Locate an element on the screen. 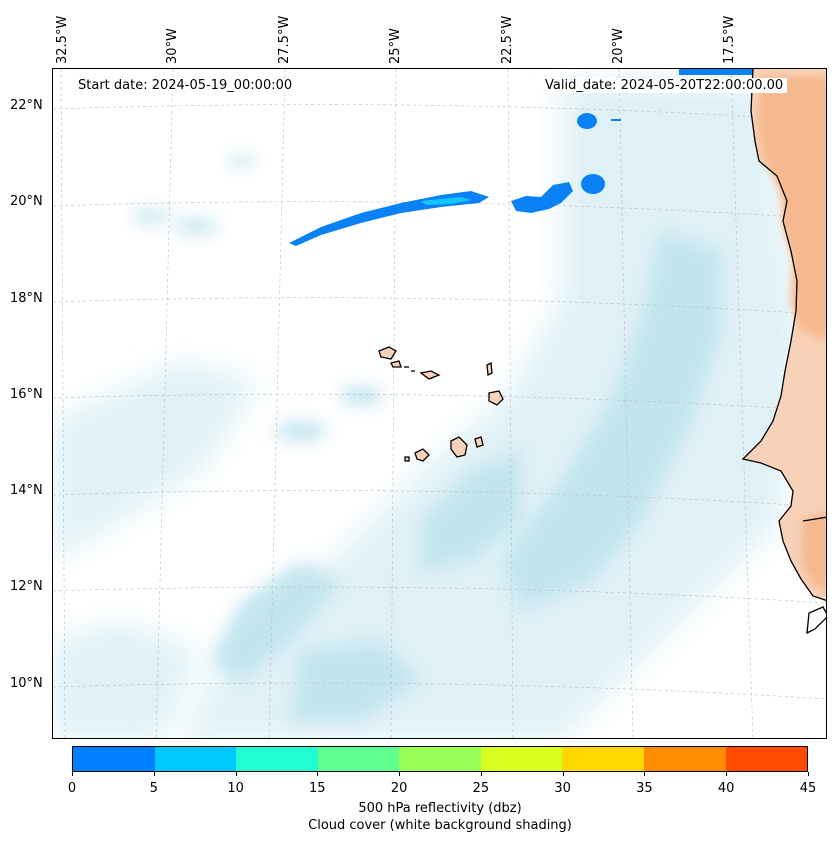  colorbar-title: 500 hPa reflectivity (dbz) is located at coordinates (440, 808).